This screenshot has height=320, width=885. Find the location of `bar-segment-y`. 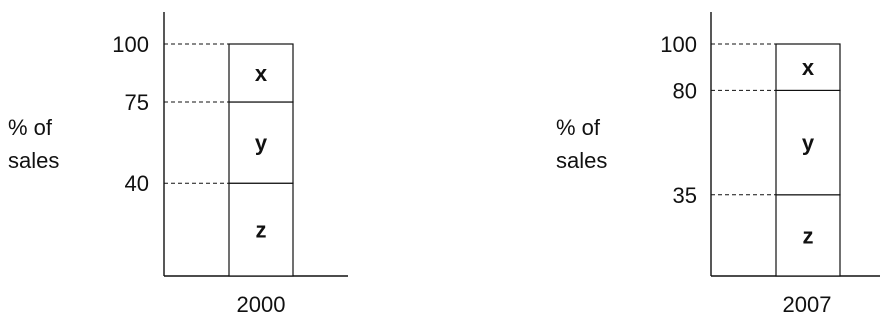

bar-segment-y is located at coordinates (808, 142).